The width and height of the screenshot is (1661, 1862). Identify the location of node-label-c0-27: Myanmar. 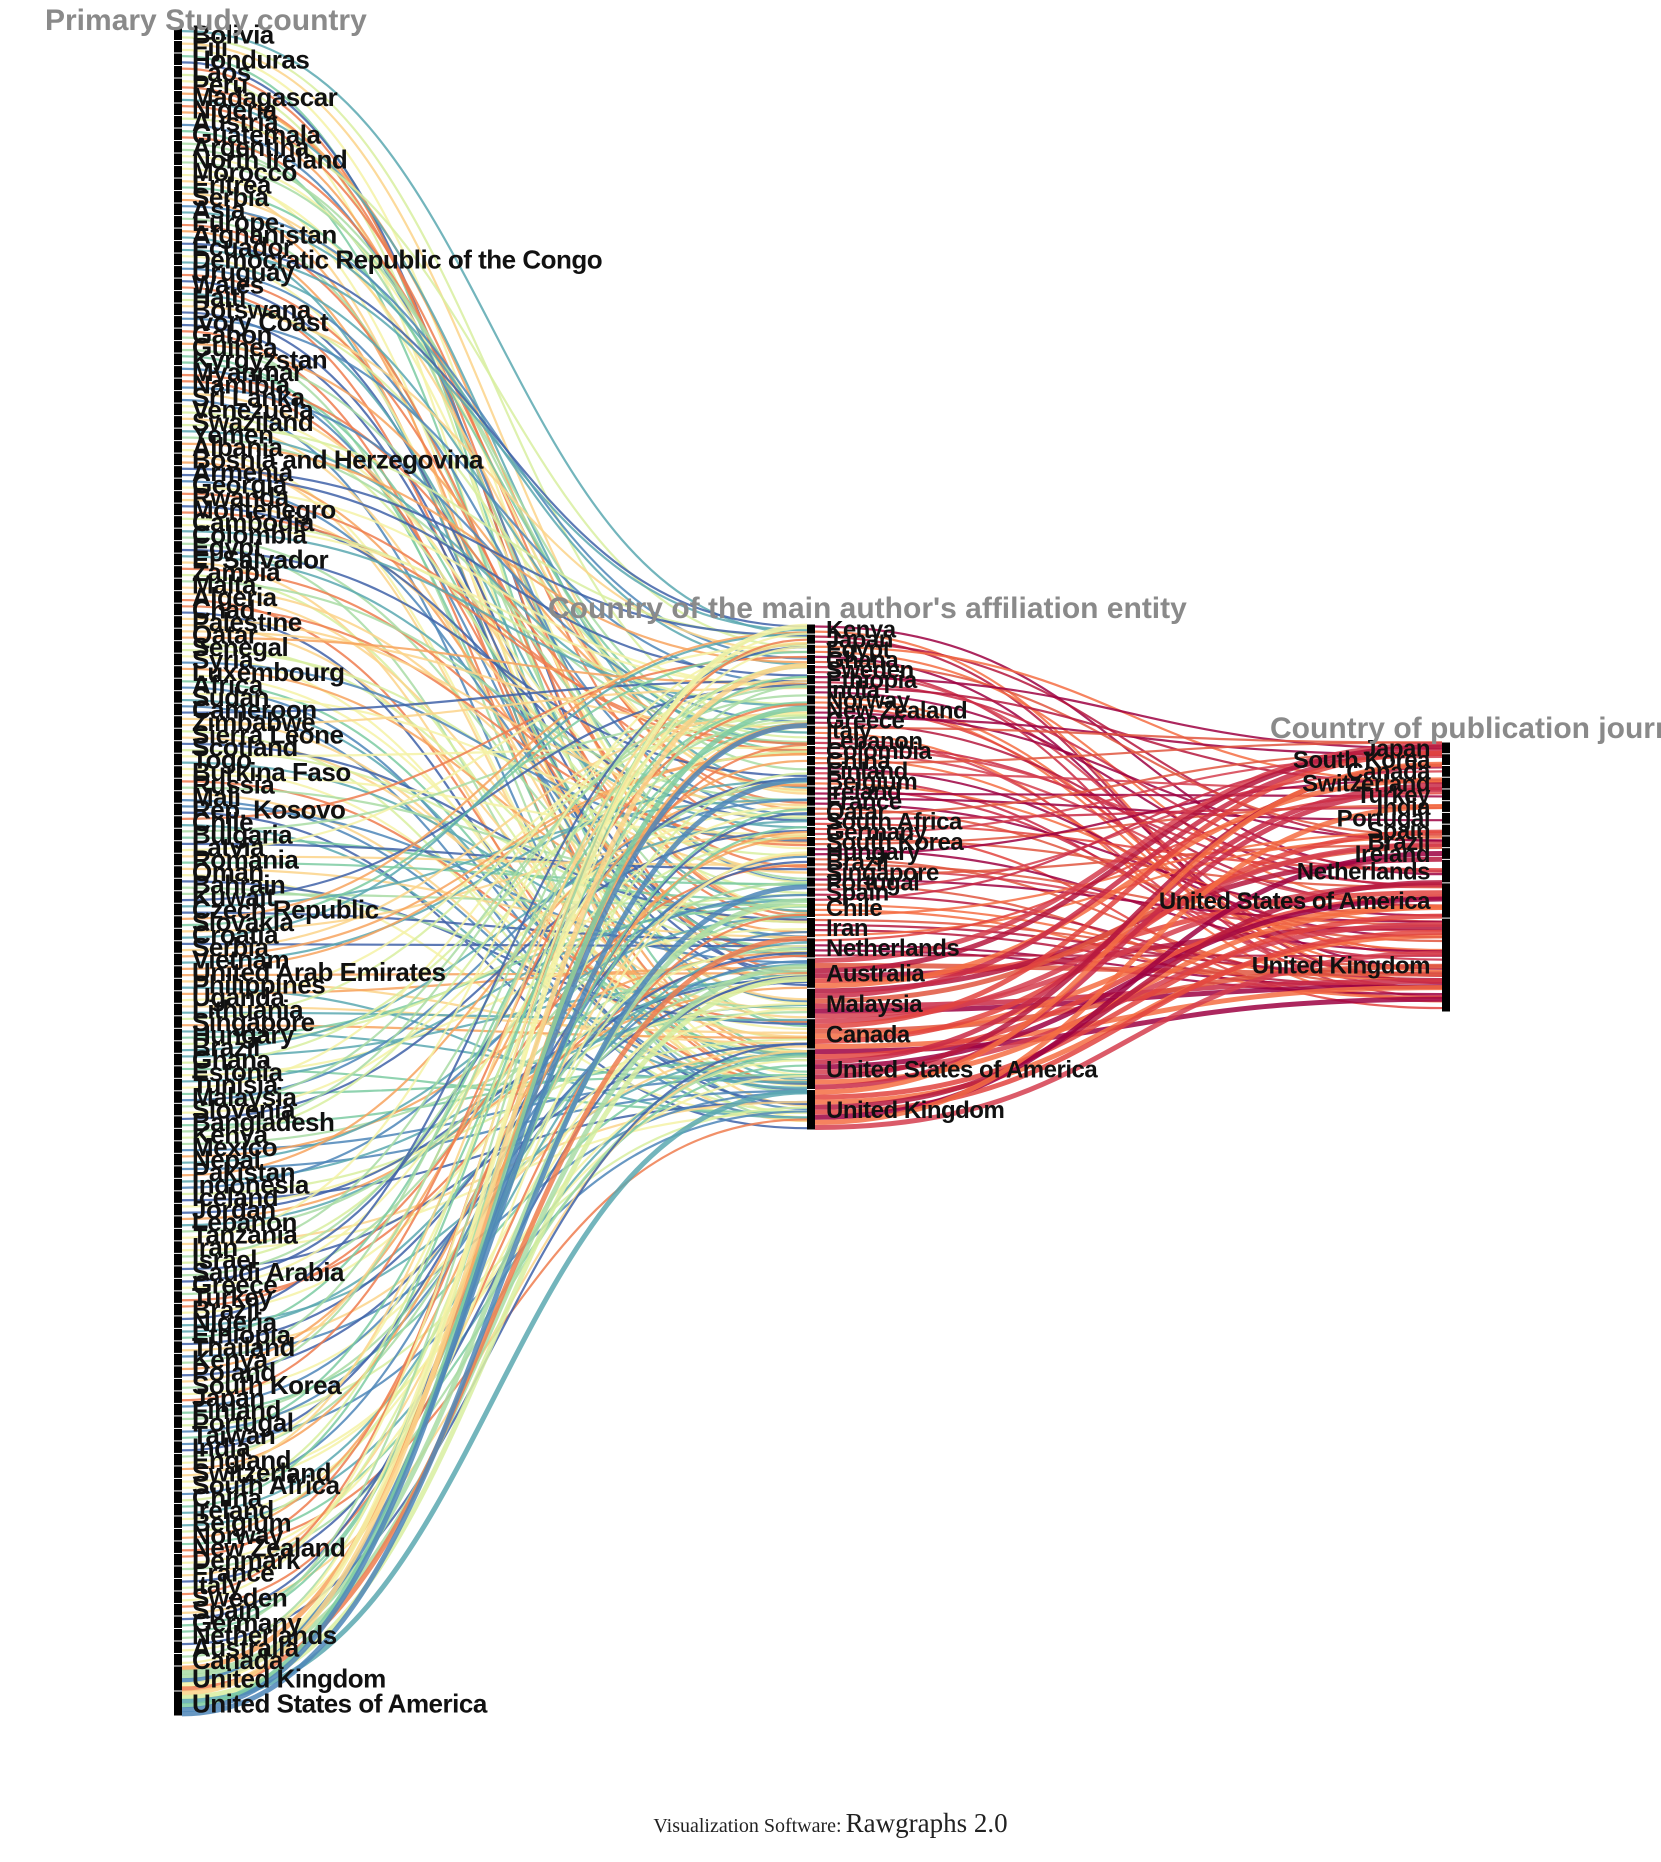
(247, 372).